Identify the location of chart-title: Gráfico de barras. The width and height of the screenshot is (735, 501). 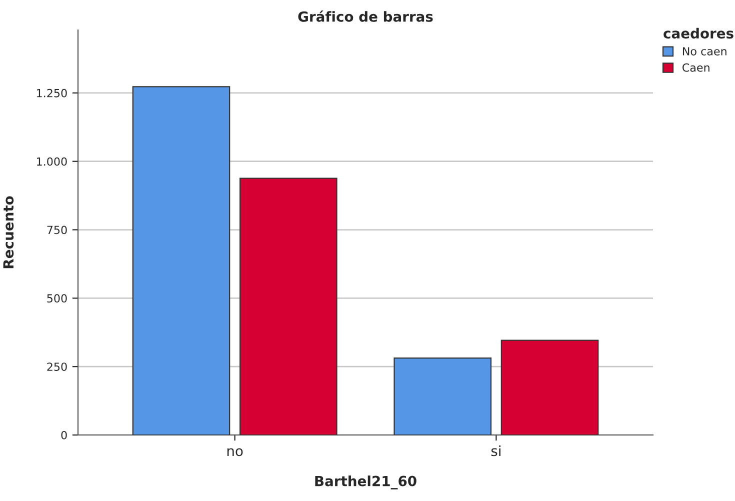
(365, 16).